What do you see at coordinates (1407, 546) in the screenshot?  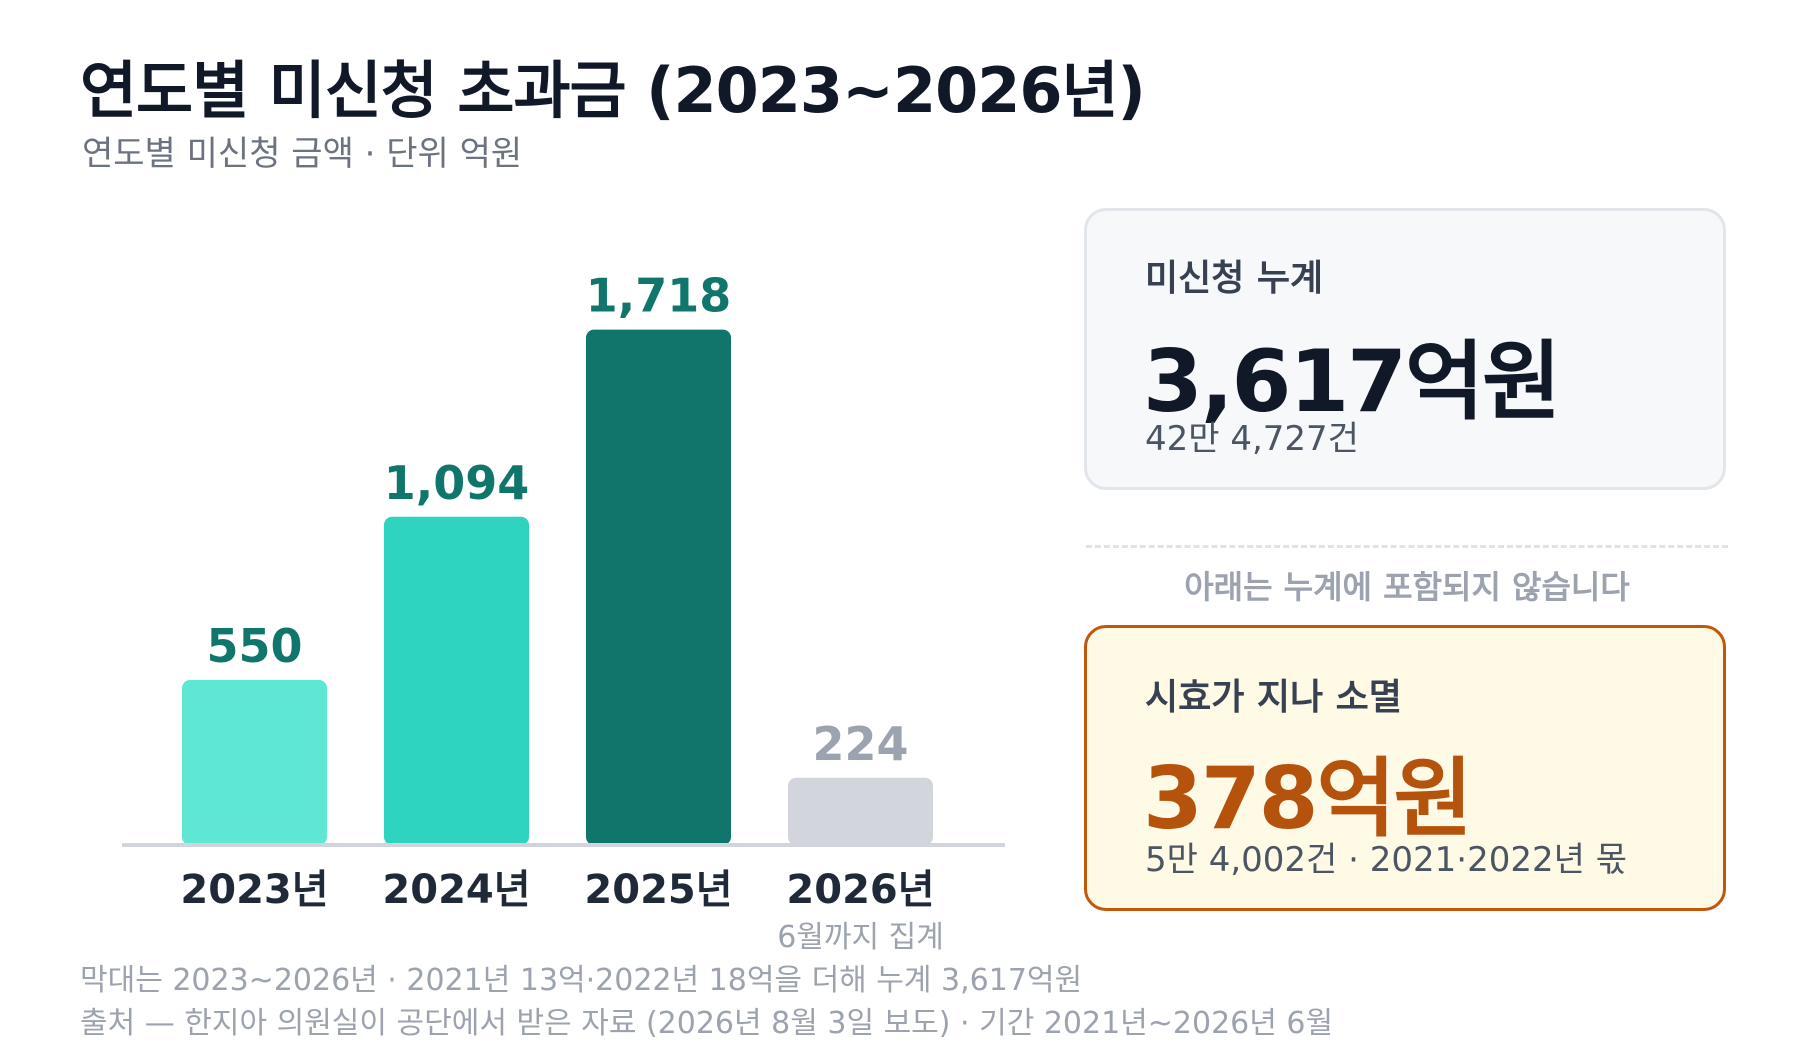 I see `dashed-divider` at bounding box center [1407, 546].